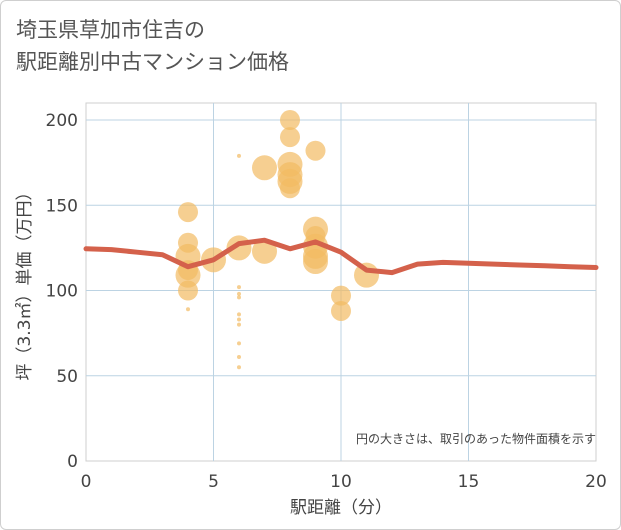  Describe the element at coordinates (67, 377) in the screenshot. I see `y-tick-label: 50` at that location.